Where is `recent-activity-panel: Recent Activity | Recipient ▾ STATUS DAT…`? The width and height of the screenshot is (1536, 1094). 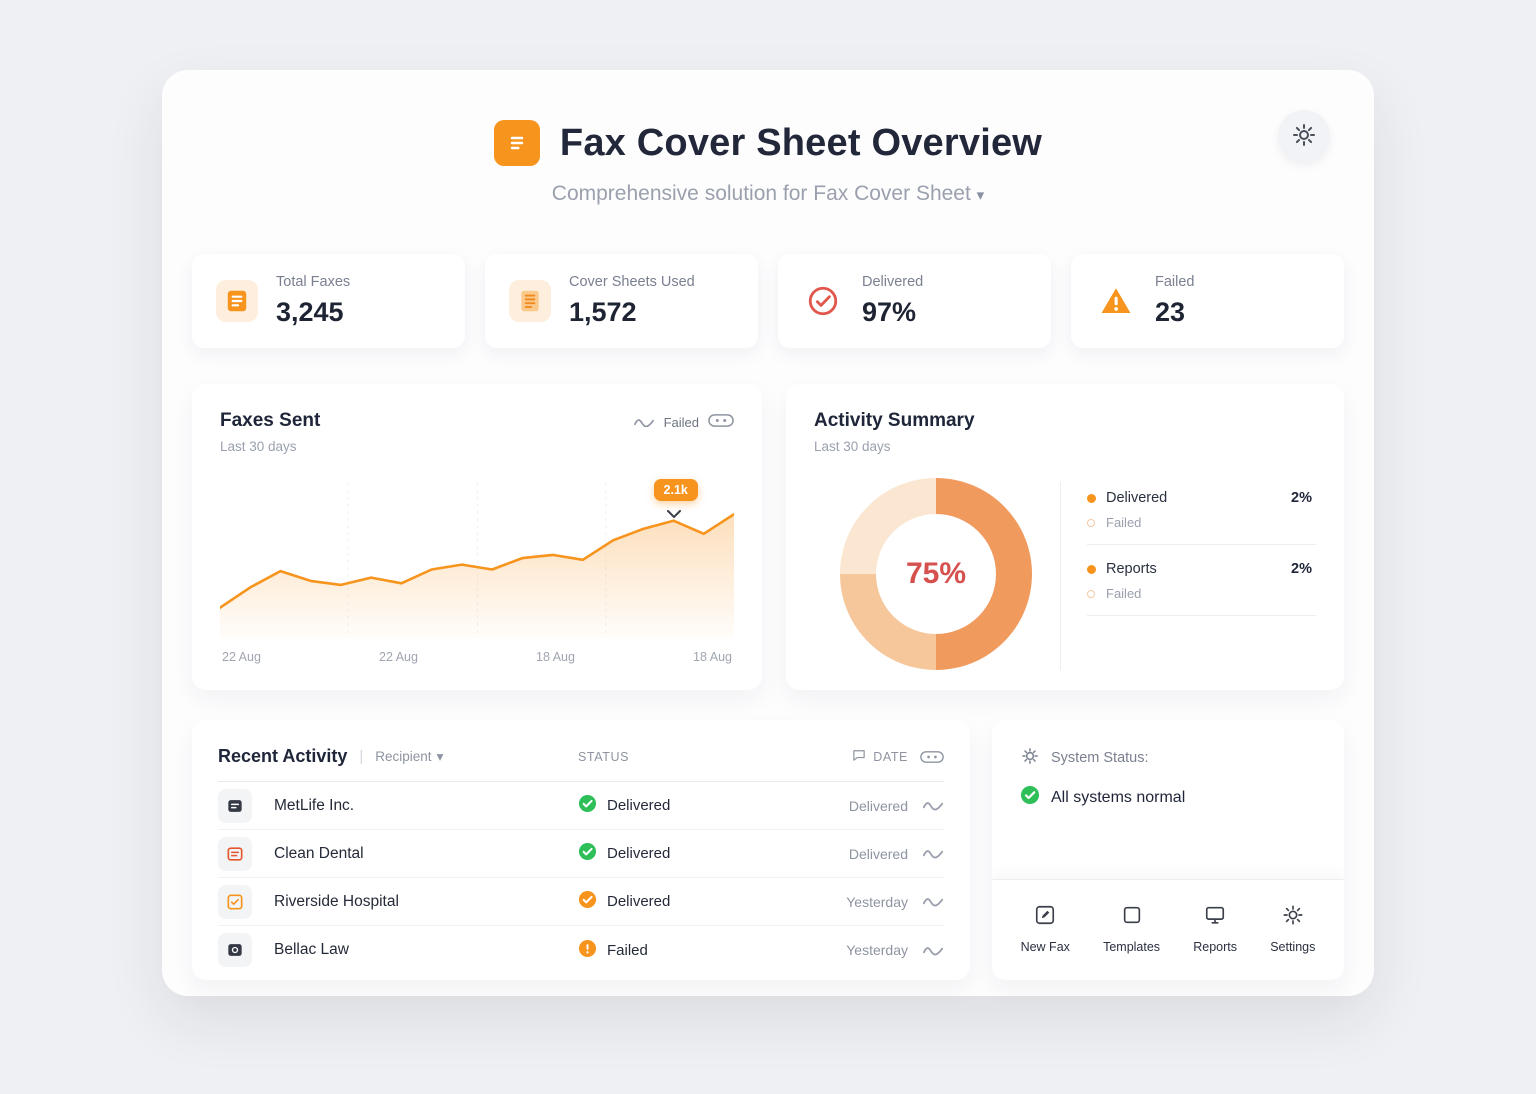
recent-activity-panel: Recent Activity | Recipient ▾ STATUS DAT… is located at coordinates (581, 850).